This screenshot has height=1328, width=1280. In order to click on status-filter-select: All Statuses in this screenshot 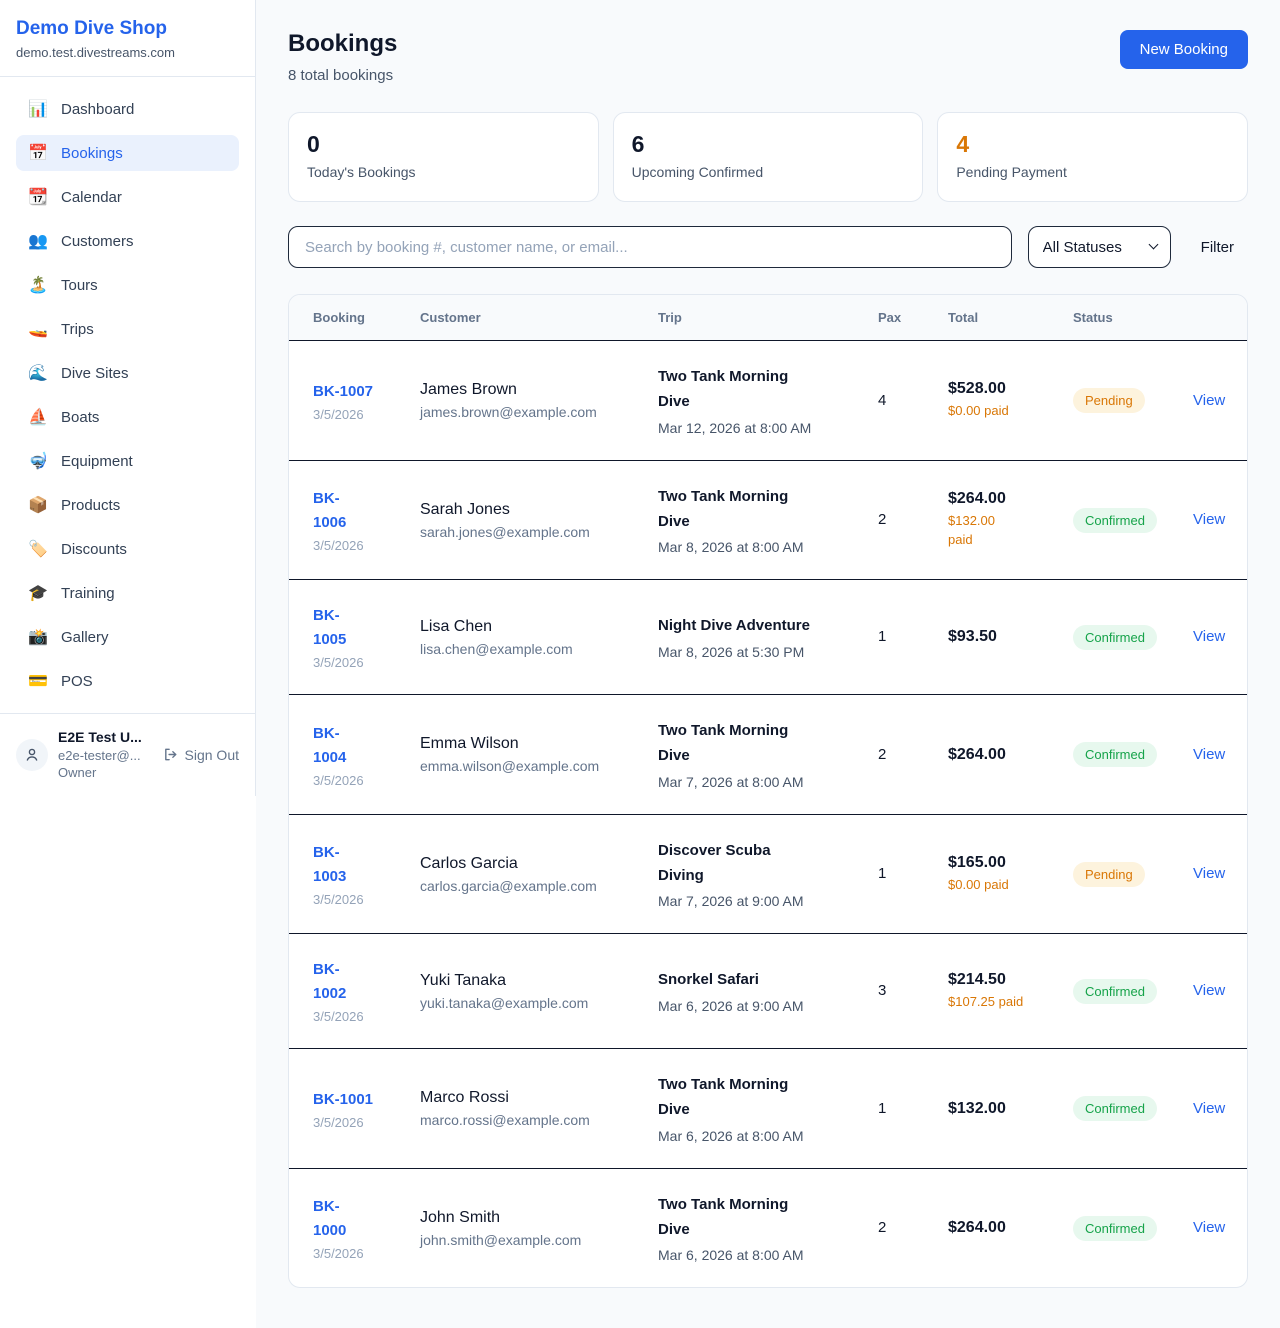, I will do `click(1099, 247)`.